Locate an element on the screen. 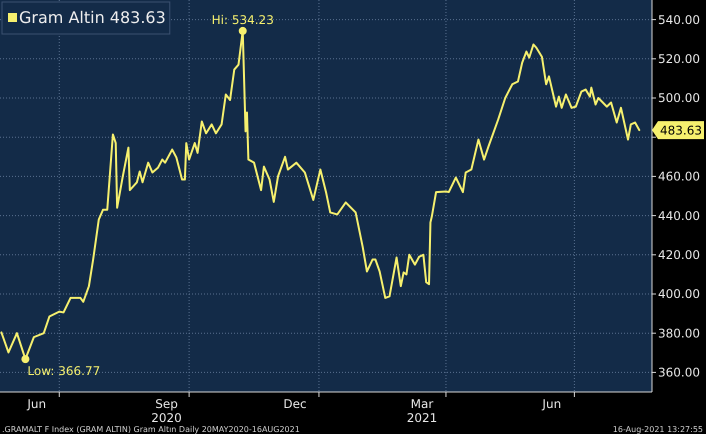  x-tick-label: Sep 2020 is located at coordinates (166, 411).